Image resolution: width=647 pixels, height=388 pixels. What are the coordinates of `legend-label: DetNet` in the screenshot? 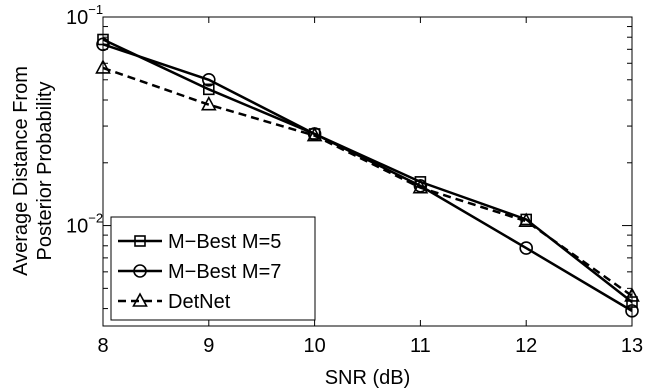 It's located at (199, 302).